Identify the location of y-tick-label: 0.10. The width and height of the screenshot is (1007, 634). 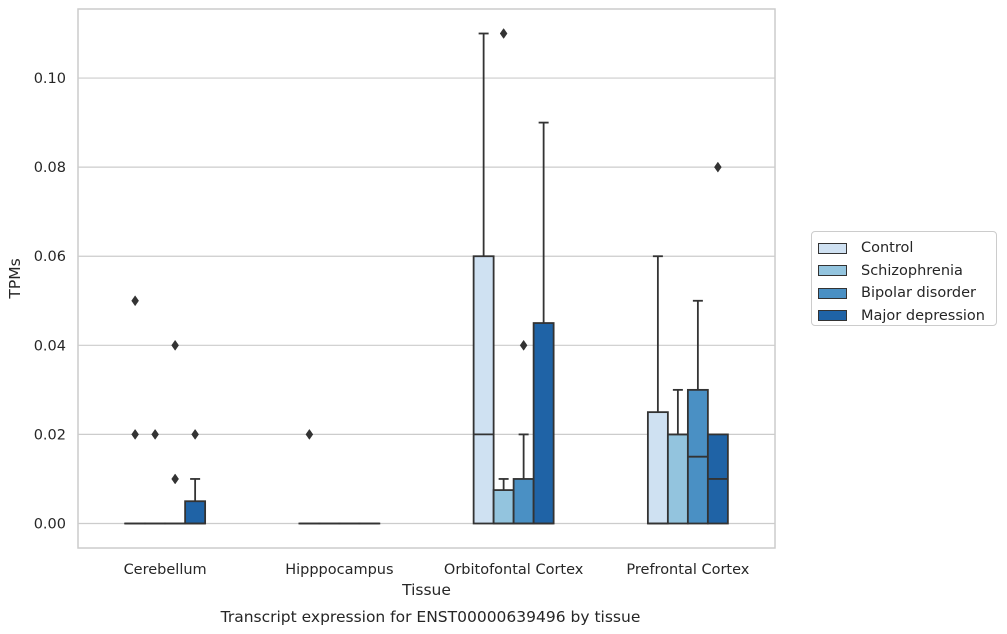
(50, 79).